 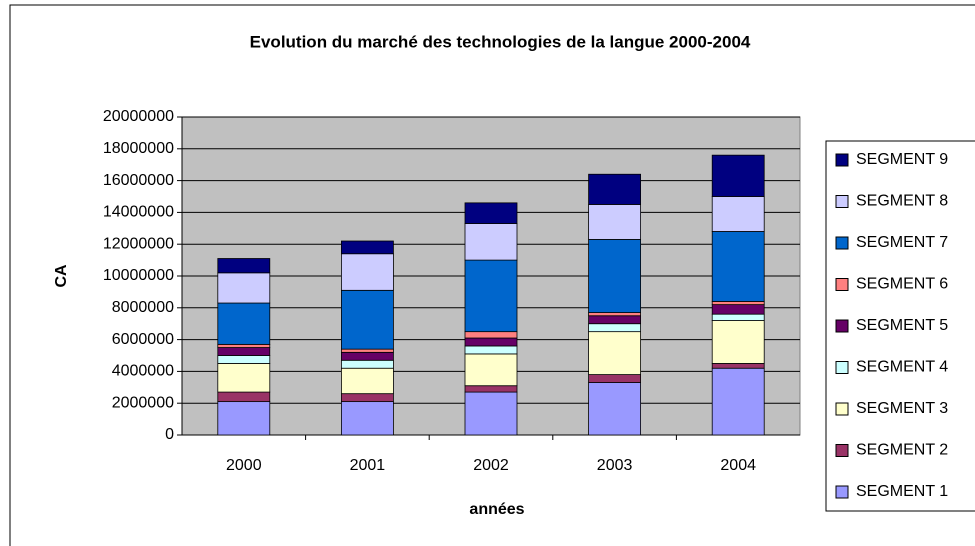 What do you see at coordinates (902, 491) in the screenshot?
I see `legend-label: SEGMENT 1` at bounding box center [902, 491].